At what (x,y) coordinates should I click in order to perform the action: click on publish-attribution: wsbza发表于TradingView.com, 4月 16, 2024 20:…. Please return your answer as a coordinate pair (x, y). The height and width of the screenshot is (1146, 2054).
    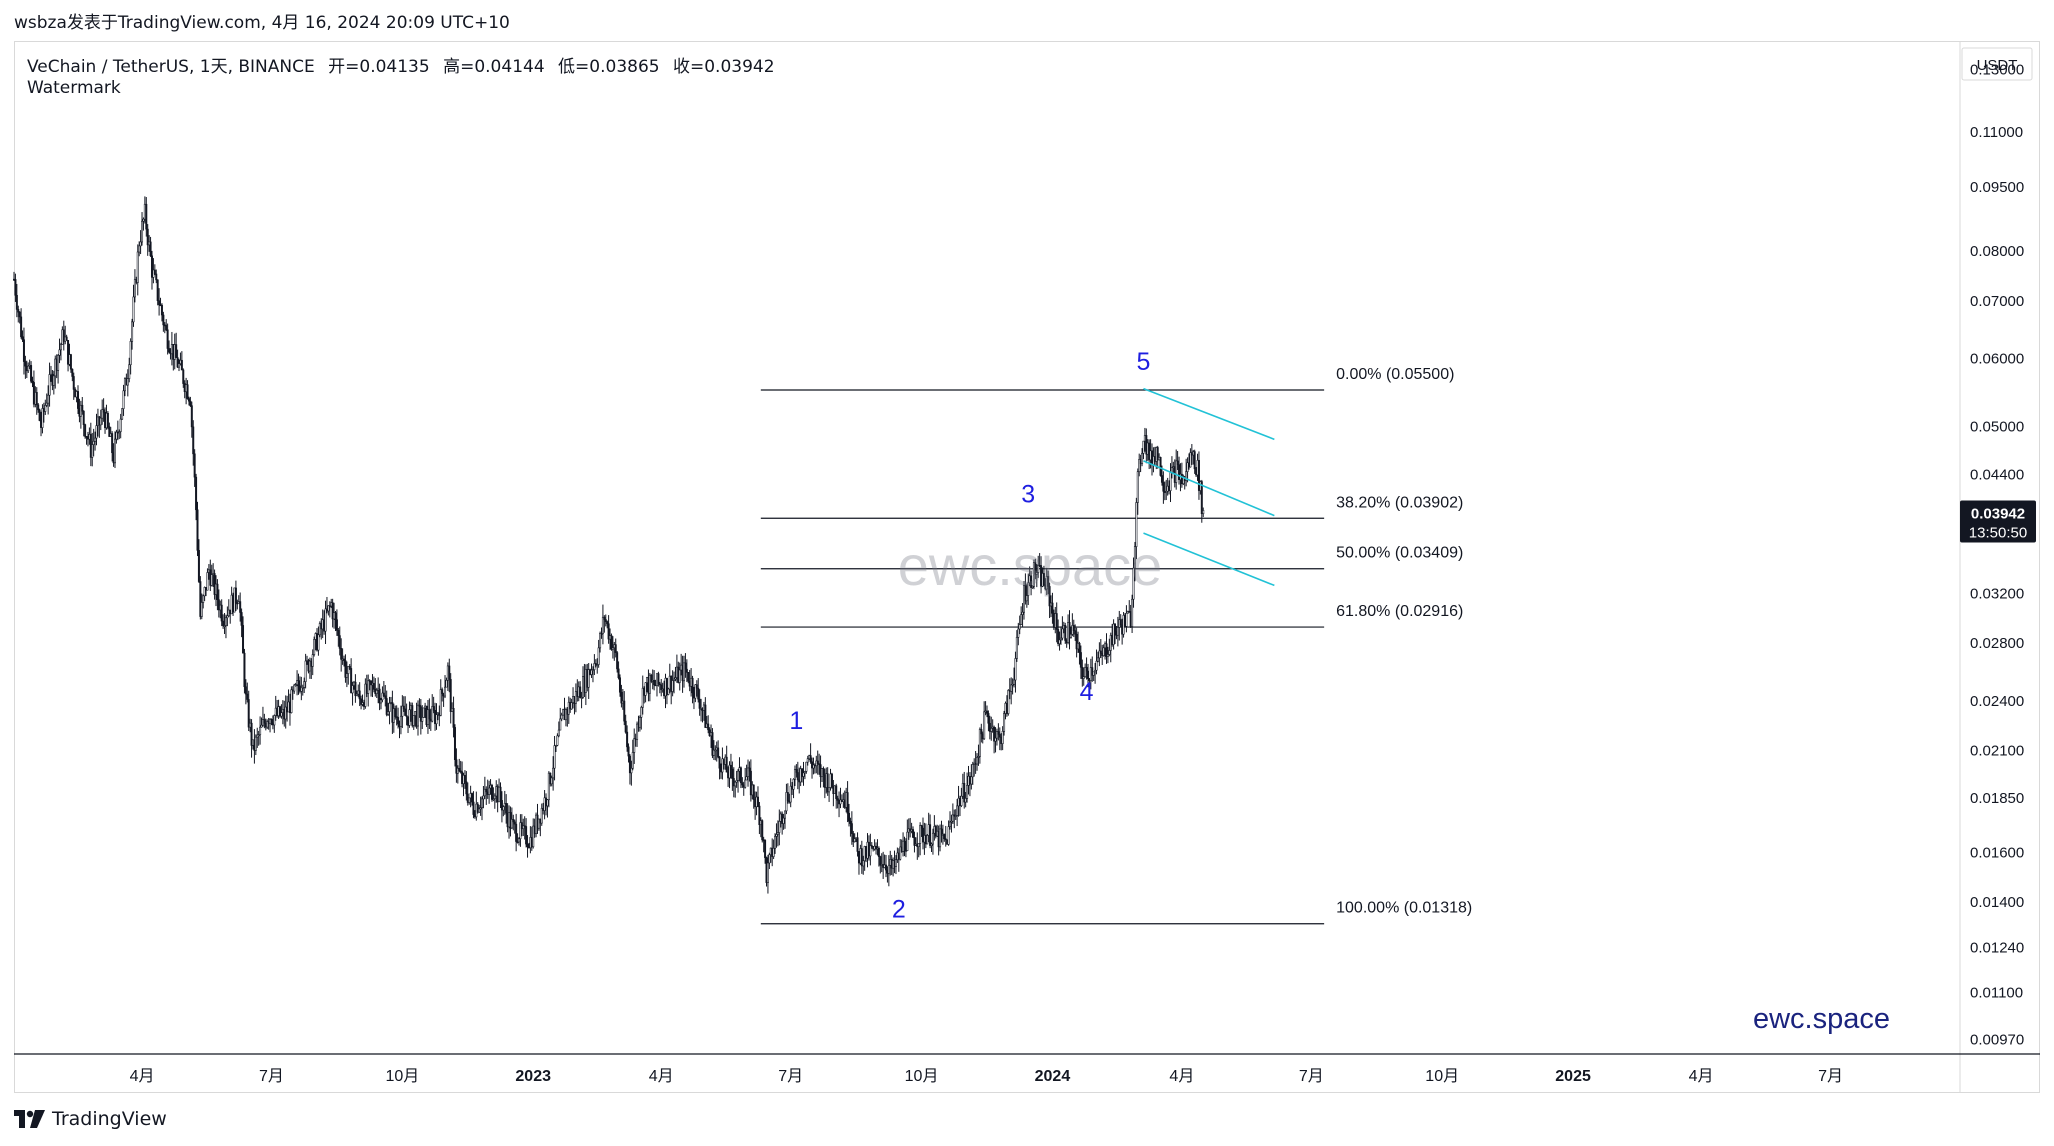
    Looking at the image, I should click on (262, 23).